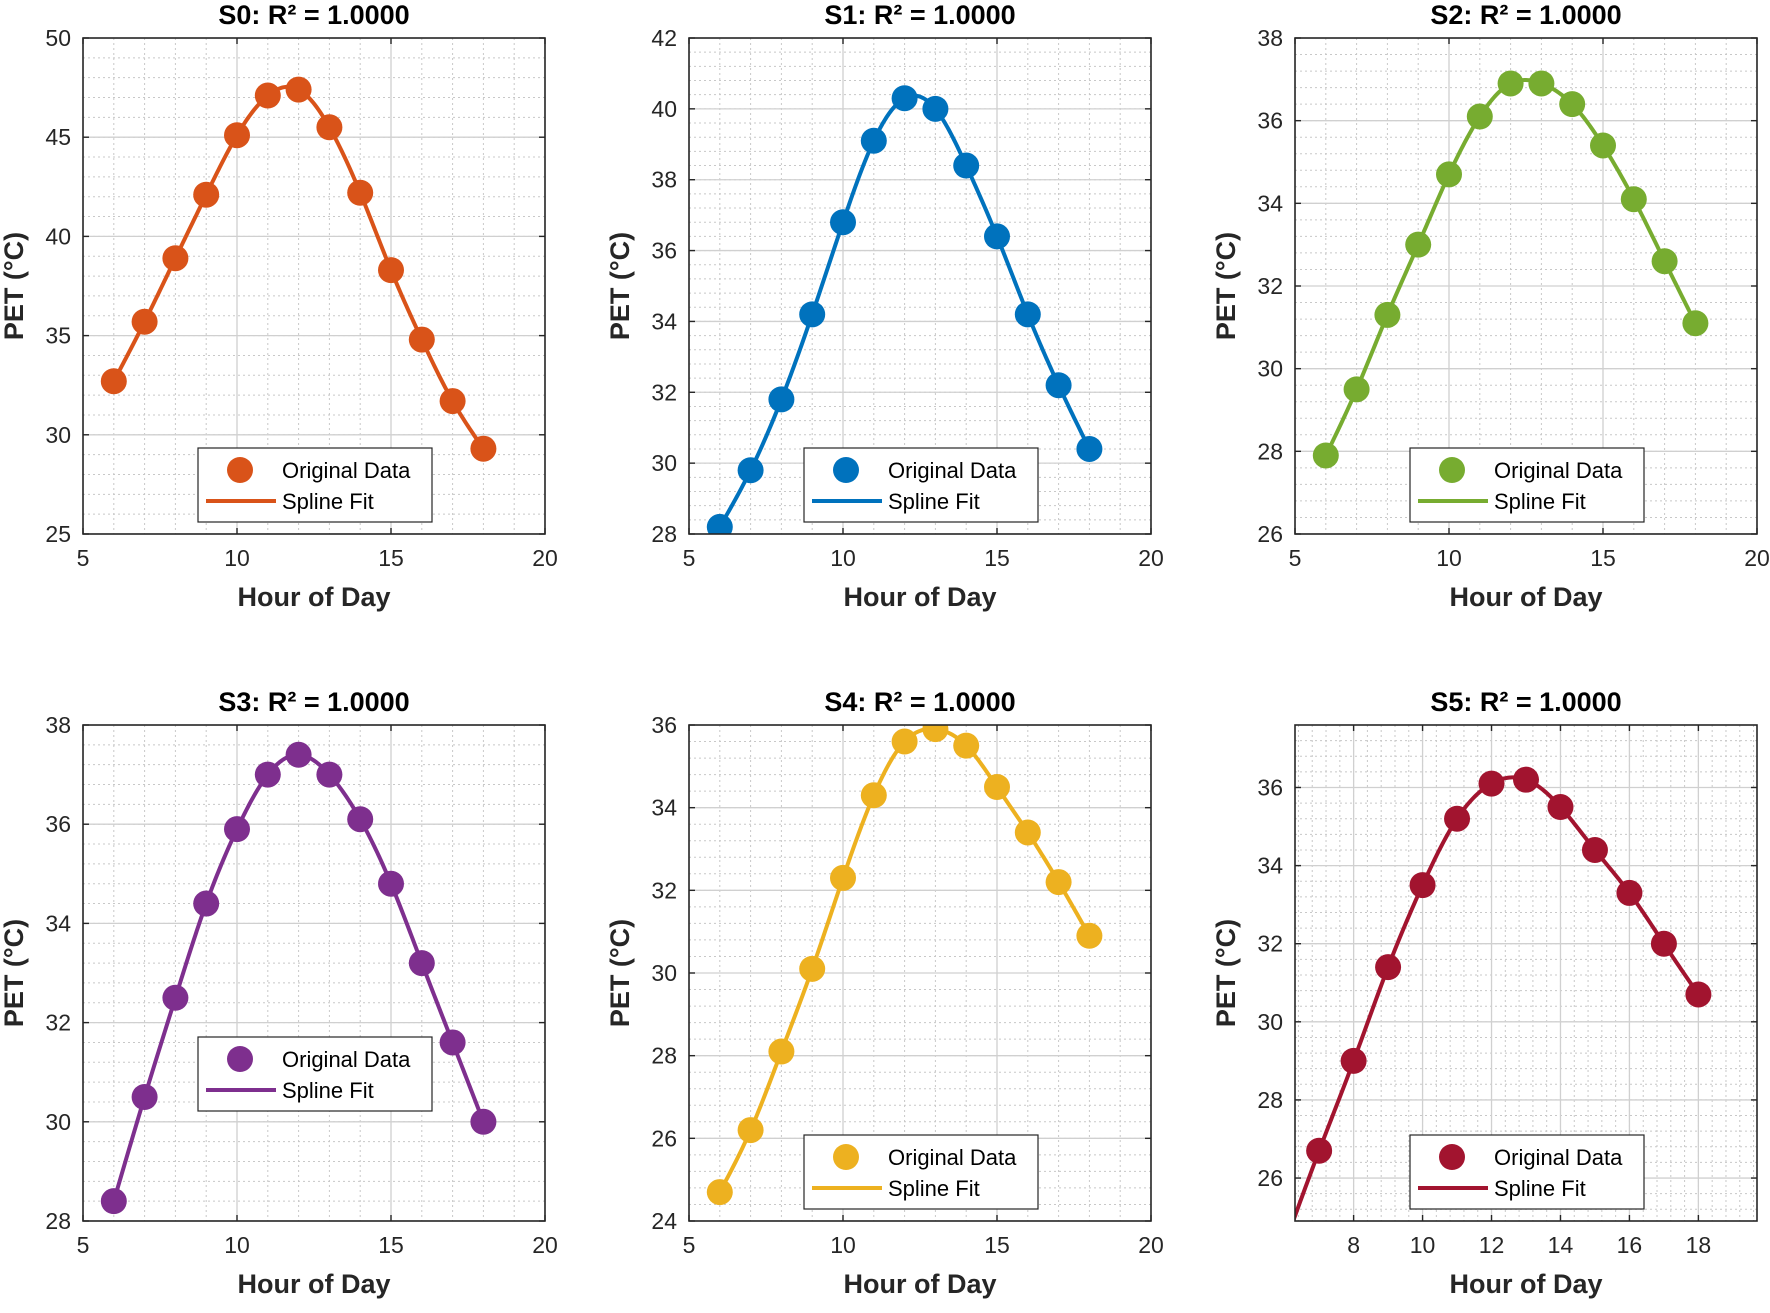 Image resolution: width=1770 pixels, height=1313 pixels. Describe the element at coordinates (1630, 1245) in the screenshot. I see `x-tick-label: 16` at that location.